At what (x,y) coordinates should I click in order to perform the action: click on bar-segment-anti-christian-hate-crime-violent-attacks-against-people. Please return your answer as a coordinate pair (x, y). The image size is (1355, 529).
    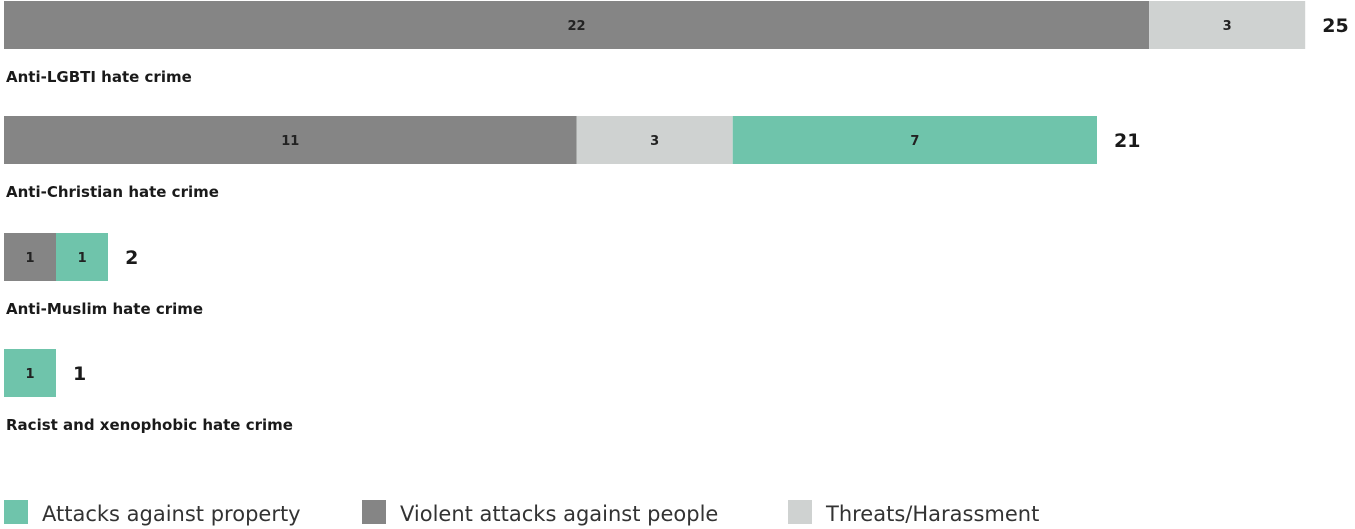
    Looking at the image, I should click on (290, 140).